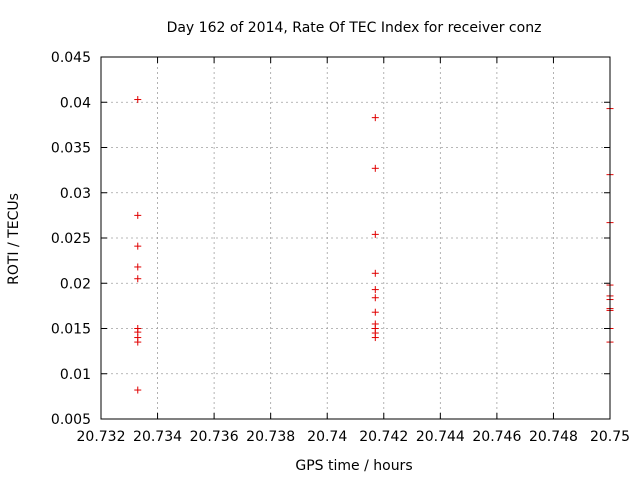 This screenshot has width=640, height=480. Describe the element at coordinates (496, 437) in the screenshot. I see `x-tick-label: 20.746` at that location.